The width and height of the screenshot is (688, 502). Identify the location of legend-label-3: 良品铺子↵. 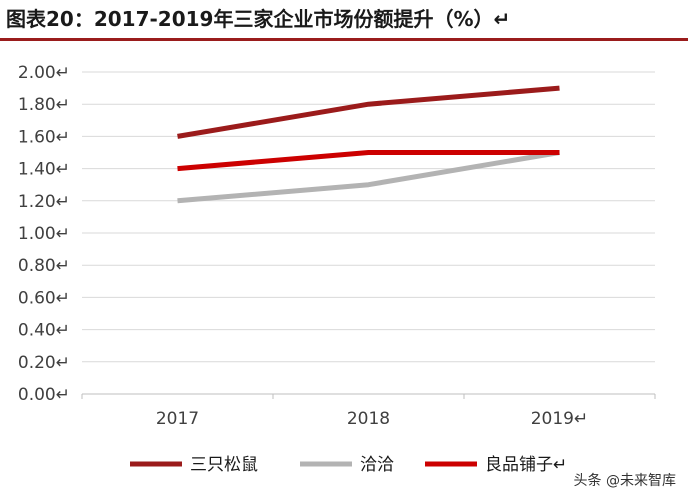
(526, 465).